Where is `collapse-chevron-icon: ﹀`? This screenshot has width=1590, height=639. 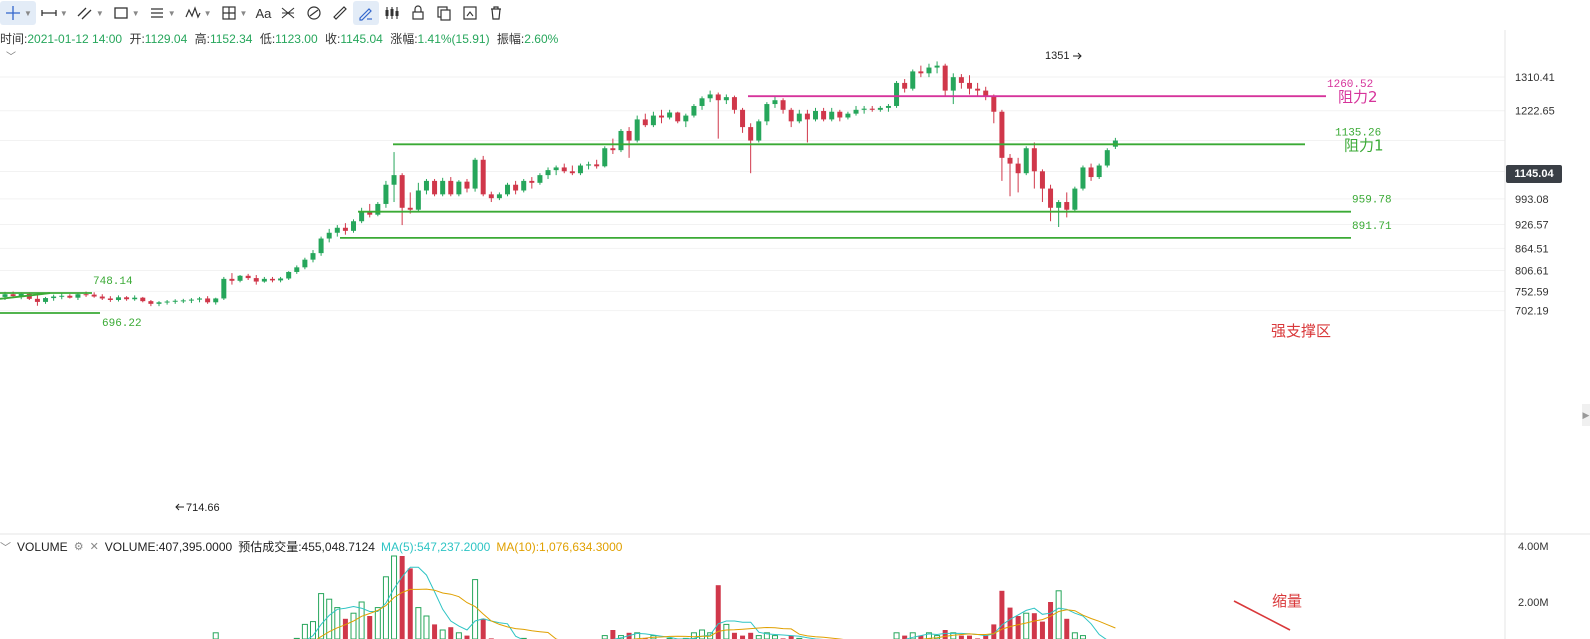 collapse-chevron-icon: ﹀ is located at coordinates (11, 57).